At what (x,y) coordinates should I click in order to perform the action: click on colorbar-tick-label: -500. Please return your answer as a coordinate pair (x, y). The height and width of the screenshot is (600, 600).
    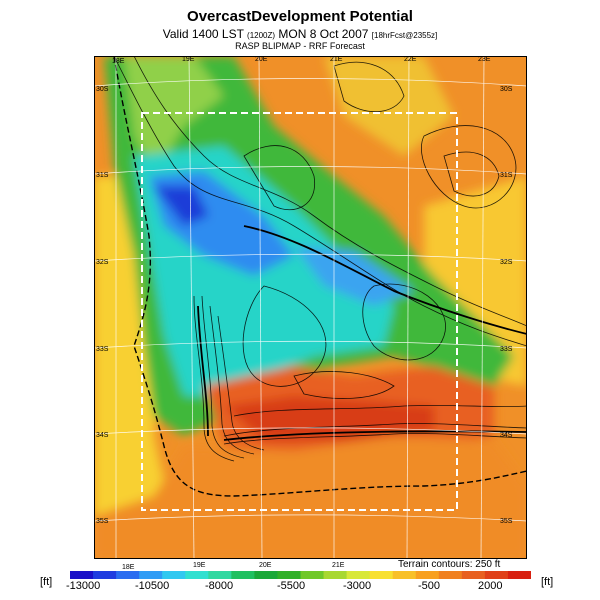
    Looking at the image, I should click on (429, 586).